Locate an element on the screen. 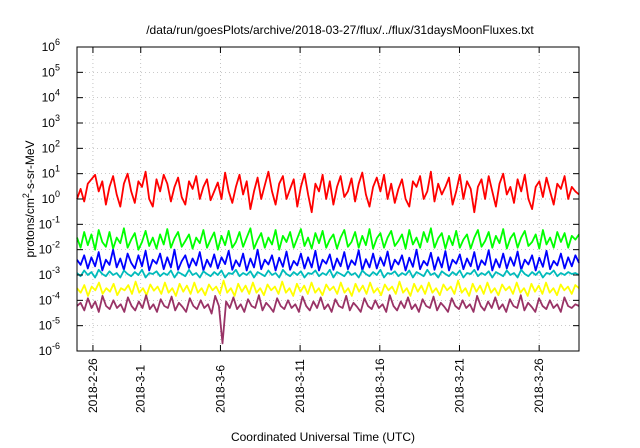 The image size is (640, 448). x-tick-label: 2018-2-26 is located at coordinates (93, 385).